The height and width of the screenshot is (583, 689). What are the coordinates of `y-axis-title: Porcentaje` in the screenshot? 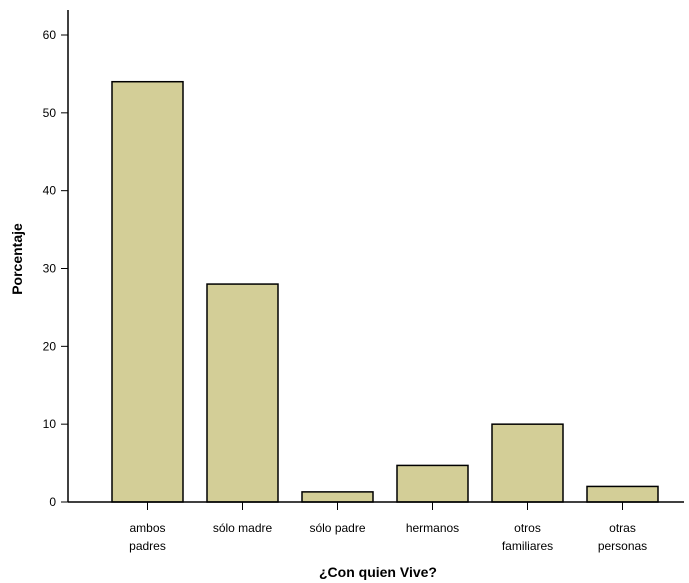 It's located at (17, 259).